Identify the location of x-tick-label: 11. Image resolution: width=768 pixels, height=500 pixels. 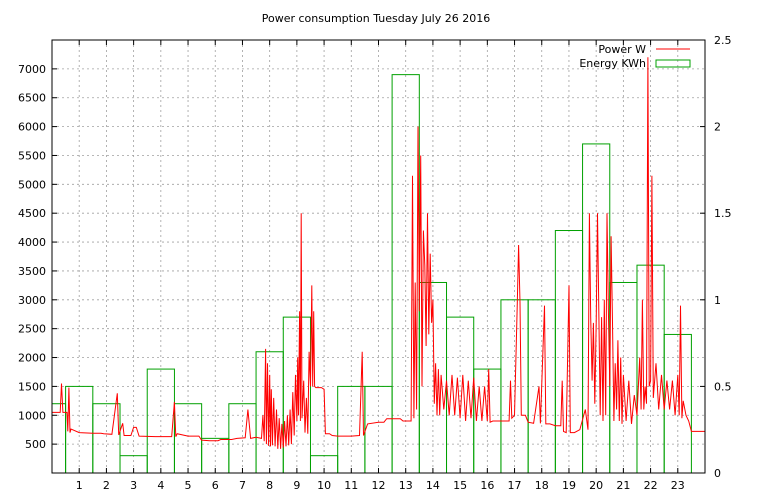
(351, 485).